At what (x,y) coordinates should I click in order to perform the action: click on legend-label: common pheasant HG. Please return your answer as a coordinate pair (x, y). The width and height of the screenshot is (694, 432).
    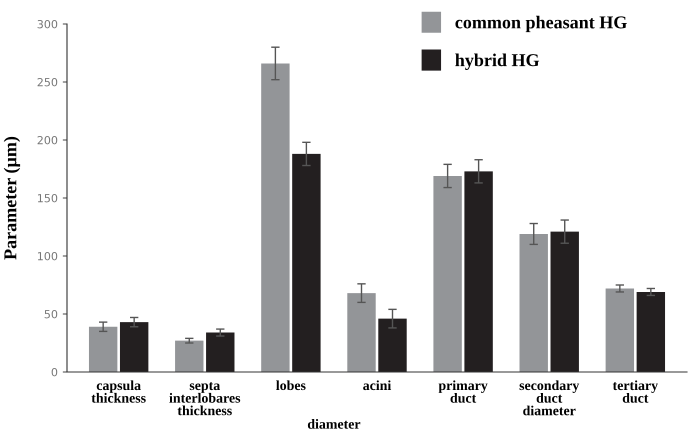
    Looking at the image, I should click on (541, 24).